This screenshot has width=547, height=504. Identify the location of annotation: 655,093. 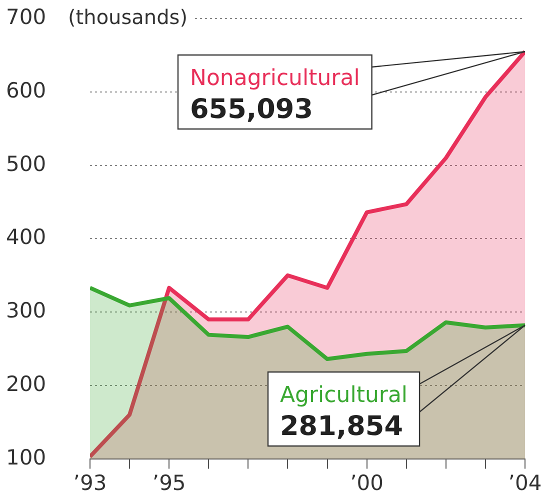
(251, 109).